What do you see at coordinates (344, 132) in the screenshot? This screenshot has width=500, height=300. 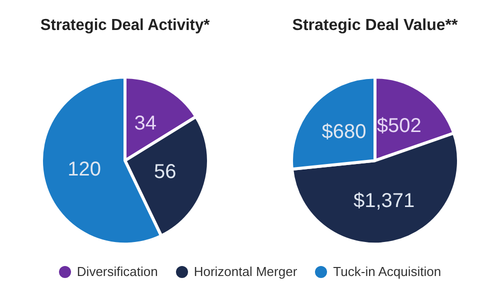 I see `data-label: $680` at bounding box center [344, 132].